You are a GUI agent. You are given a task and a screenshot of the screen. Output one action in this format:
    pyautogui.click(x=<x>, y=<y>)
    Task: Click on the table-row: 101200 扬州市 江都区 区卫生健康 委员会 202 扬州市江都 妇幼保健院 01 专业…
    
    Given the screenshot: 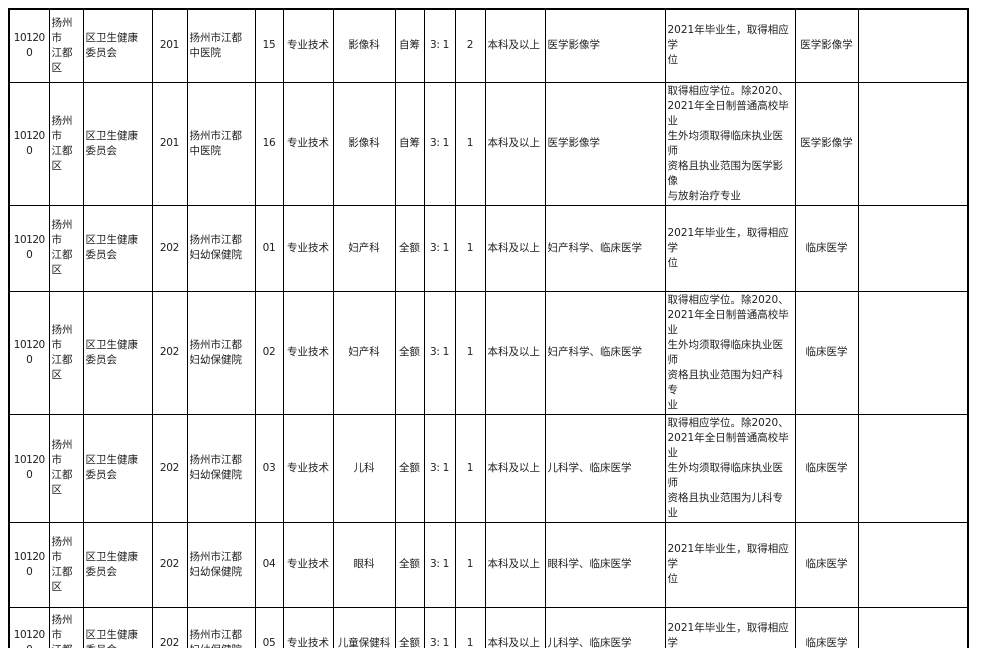 What is the action you would take?
    pyautogui.click(x=488, y=248)
    